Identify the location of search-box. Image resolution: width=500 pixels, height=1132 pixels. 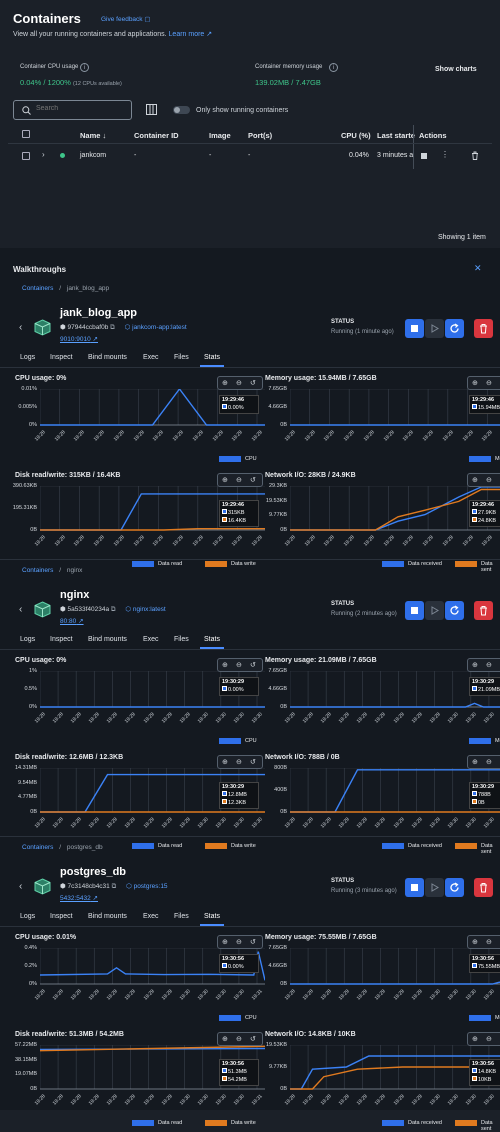
(72, 110).